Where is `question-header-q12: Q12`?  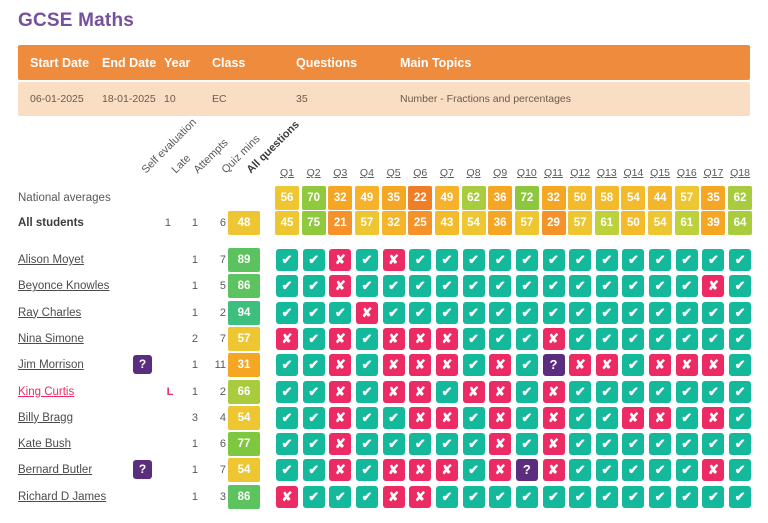 question-header-q12: Q12 is located at coordinates (580, 173).